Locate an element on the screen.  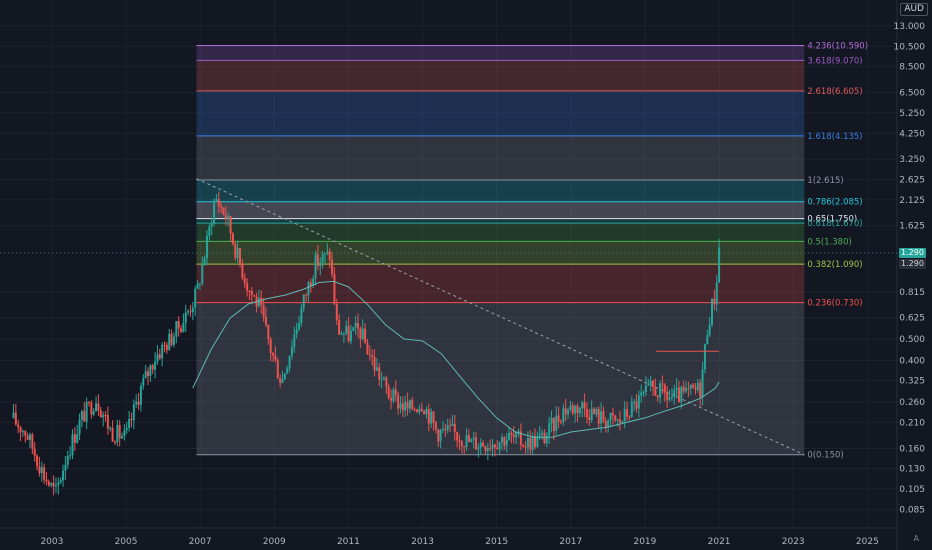
fibonacci-level-label: 0.786(2.085) is located at coordinates (834, 203).